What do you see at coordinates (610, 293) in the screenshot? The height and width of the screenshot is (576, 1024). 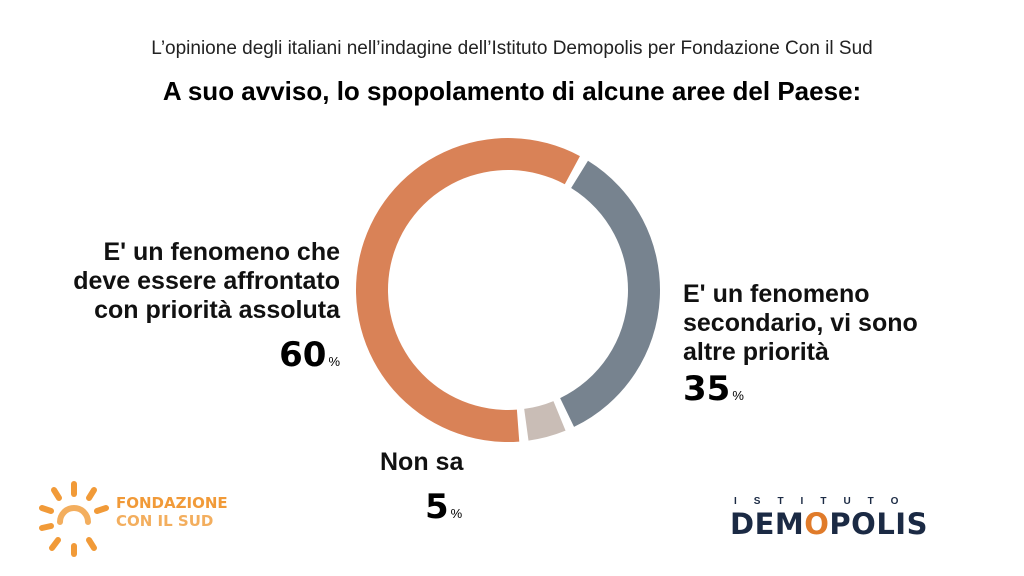 I see `slice-secondario` at bounding box center [610, 293].